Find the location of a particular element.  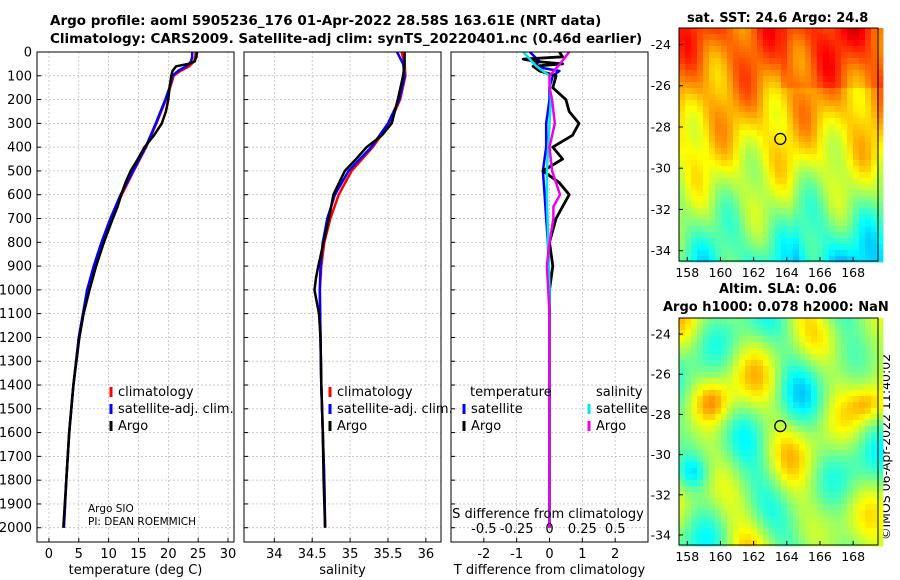

x-tick-label: 158 is located at coordinates (687, 272).